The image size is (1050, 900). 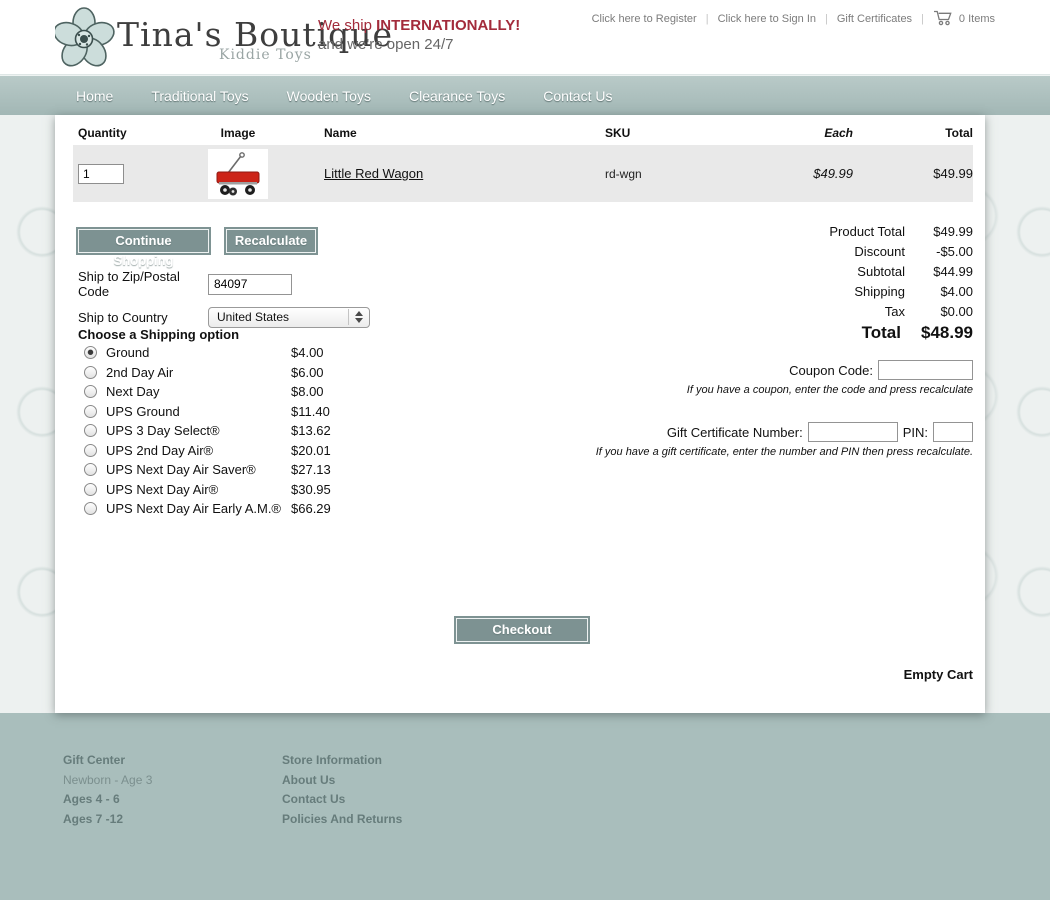 I want to click on gift-number-label: Gift Certificate Number:, so click(x=734, y=432).